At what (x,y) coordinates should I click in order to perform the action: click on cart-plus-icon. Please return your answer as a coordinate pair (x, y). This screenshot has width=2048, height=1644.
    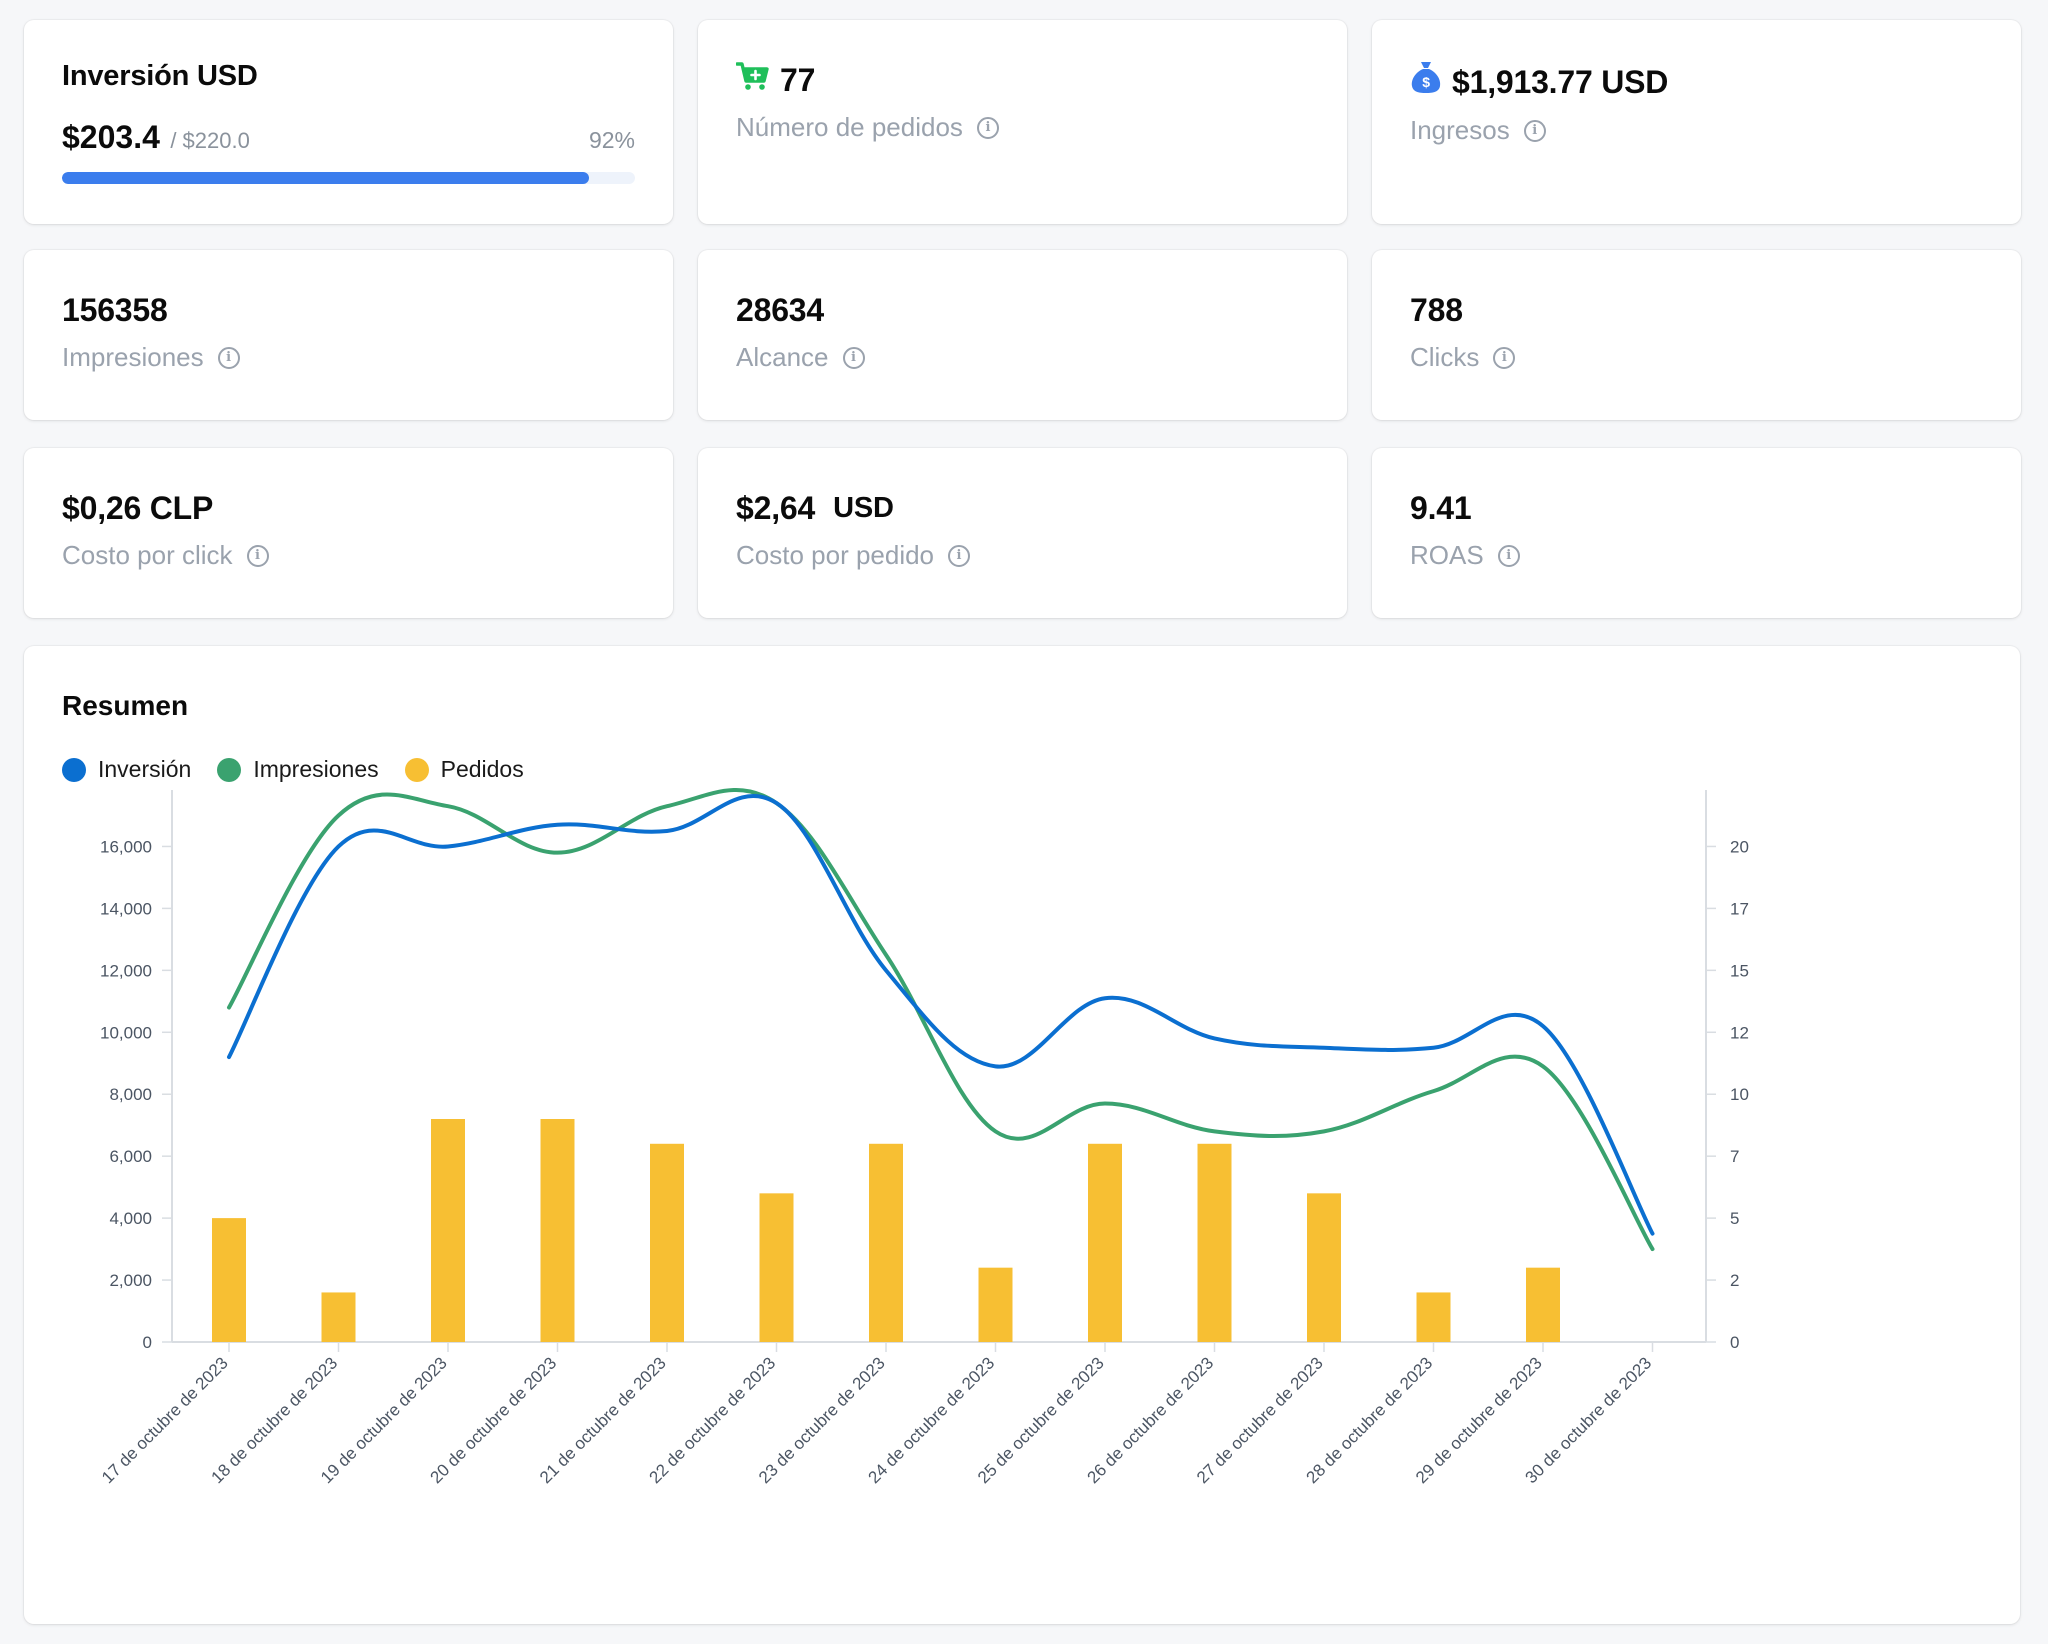
    Looking at the image, I should click on (752, 80).